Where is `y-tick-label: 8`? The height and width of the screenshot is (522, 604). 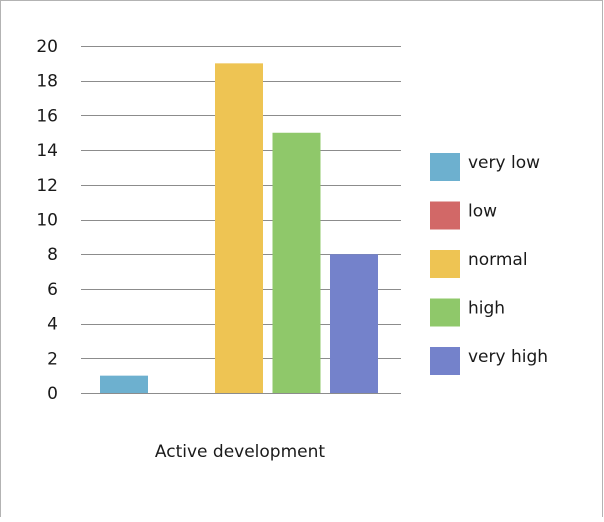
y-tick-label: 8 is located at coordinates (52, 255).